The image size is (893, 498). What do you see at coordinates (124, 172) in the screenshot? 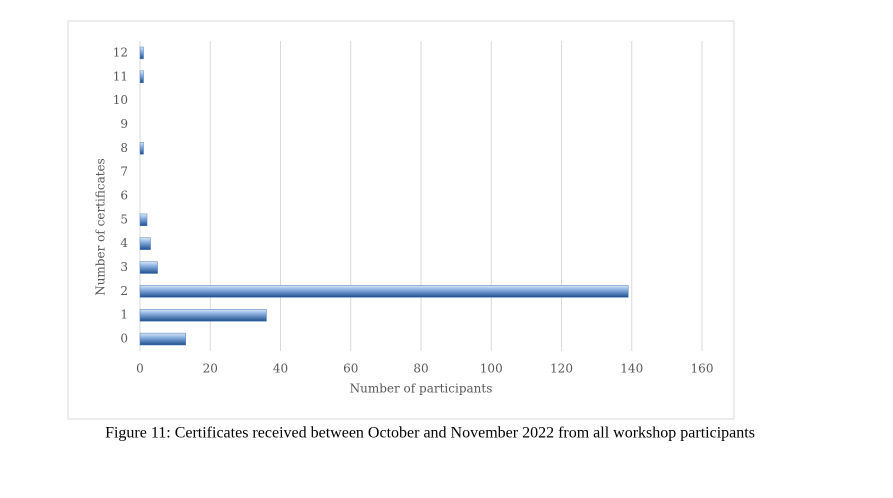
I see `y-tick-label: 7` at bounding box center [124, 172].